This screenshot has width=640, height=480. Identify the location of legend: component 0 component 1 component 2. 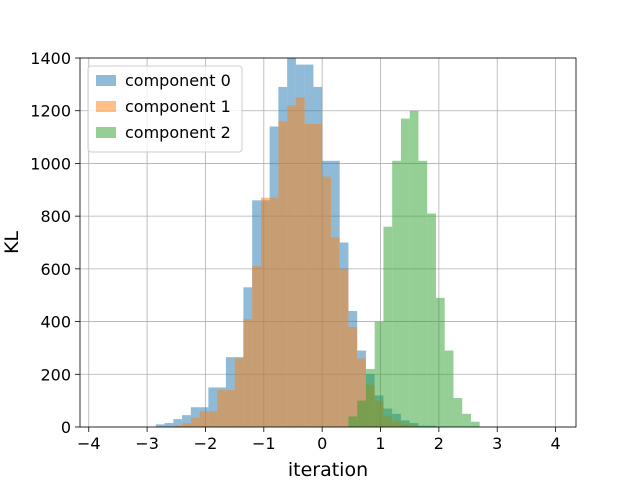
(165, 109).